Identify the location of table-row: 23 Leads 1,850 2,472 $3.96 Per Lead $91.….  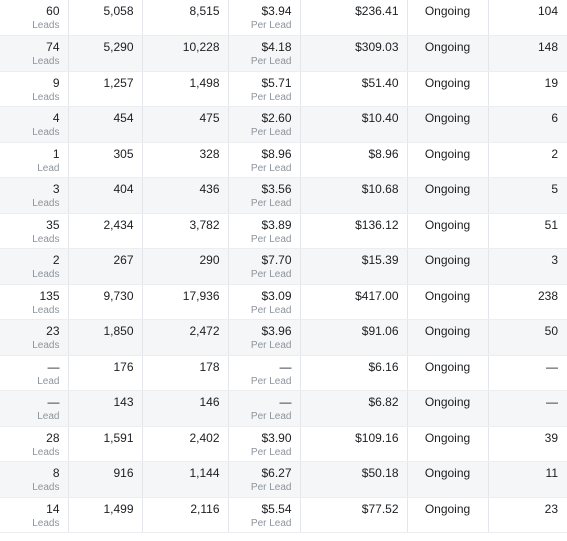
(283, 337).